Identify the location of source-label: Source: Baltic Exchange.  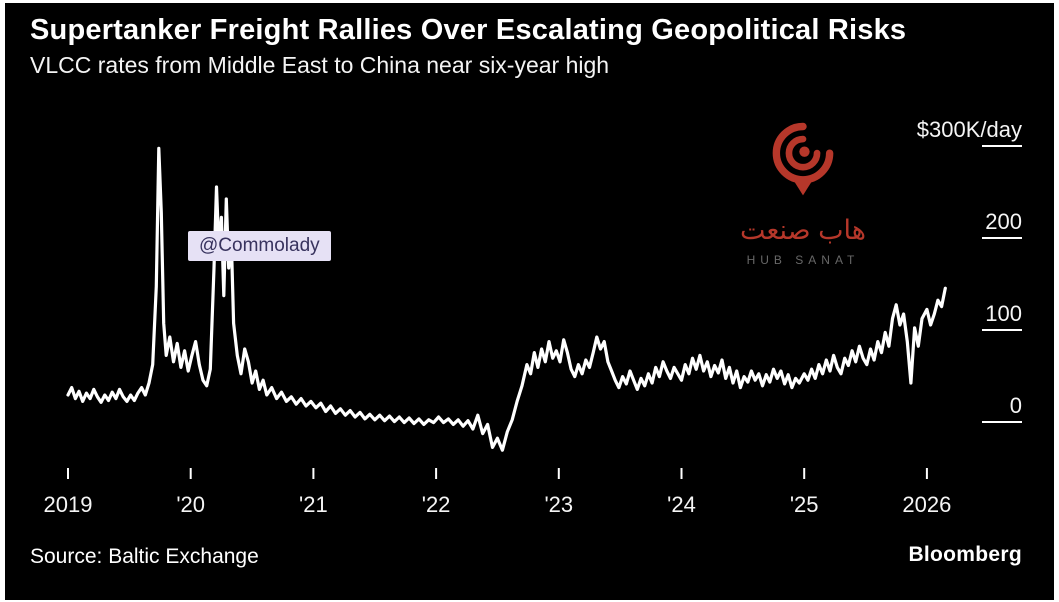
(144, 556).